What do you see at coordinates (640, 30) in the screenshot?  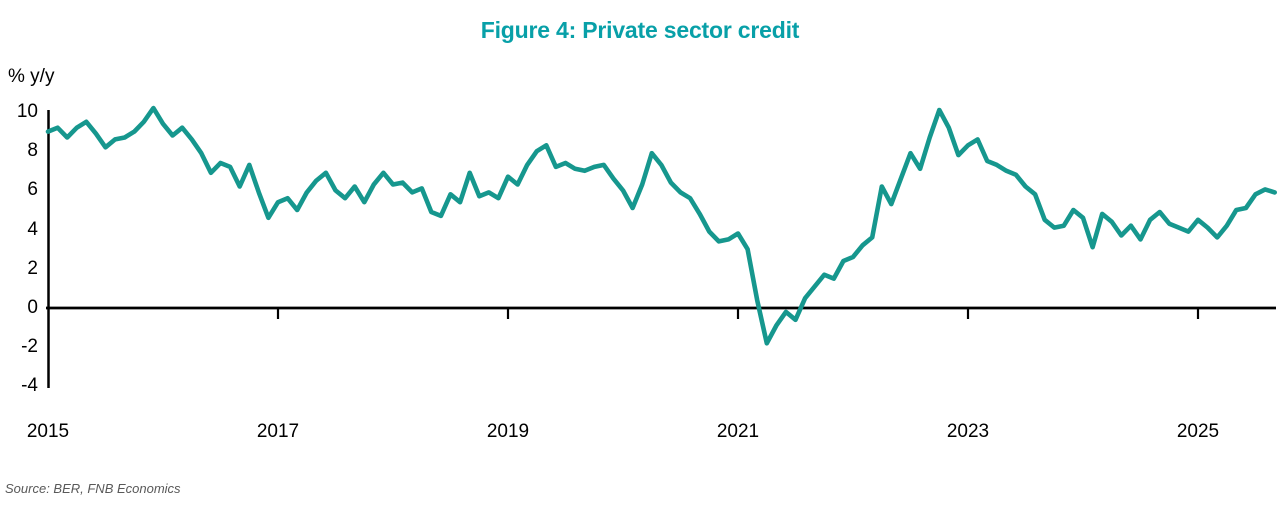 I see `chart-title: Figure 4: Private sector credit` at bounding box center [640, 30].